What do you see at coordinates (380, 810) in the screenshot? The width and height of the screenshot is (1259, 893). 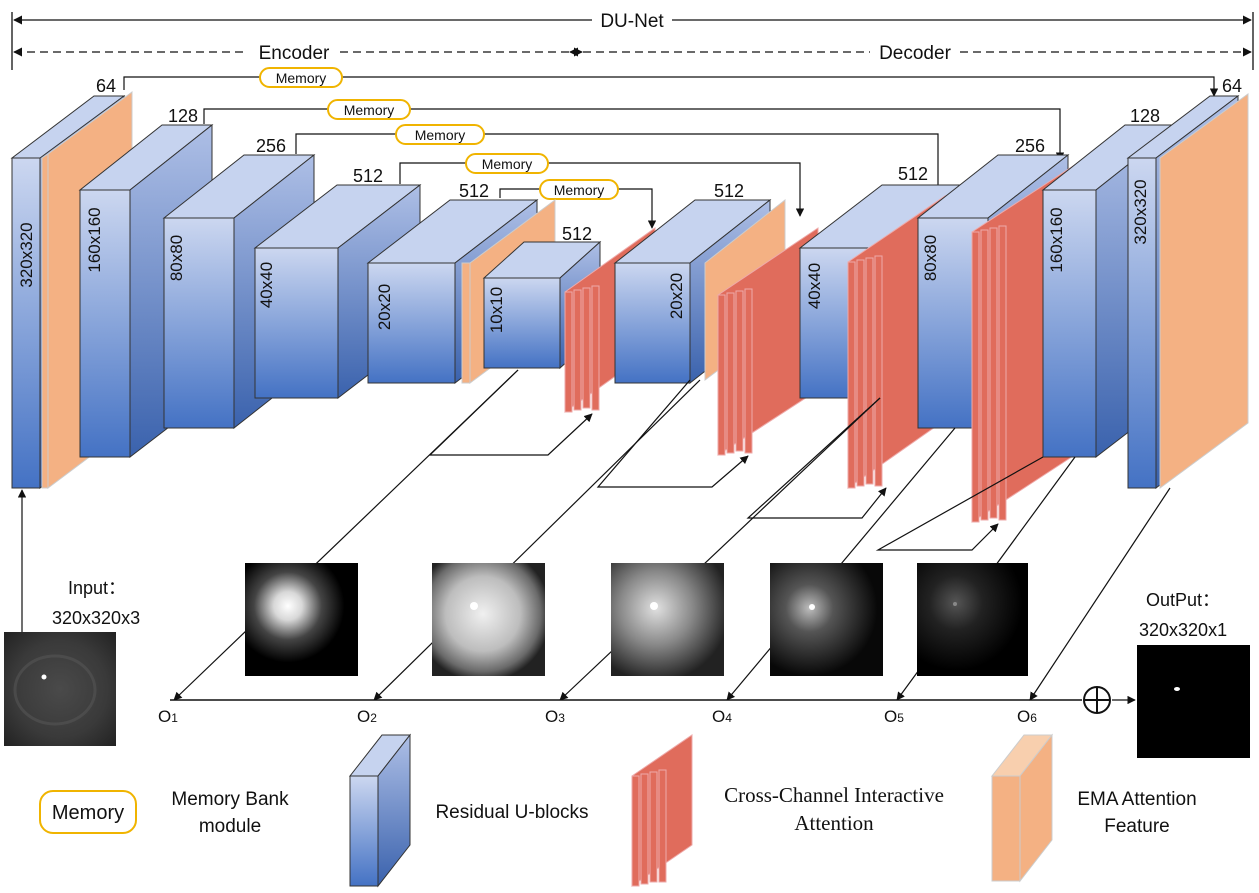 I see `legend-residual-block` at bounding box center [380, 810].